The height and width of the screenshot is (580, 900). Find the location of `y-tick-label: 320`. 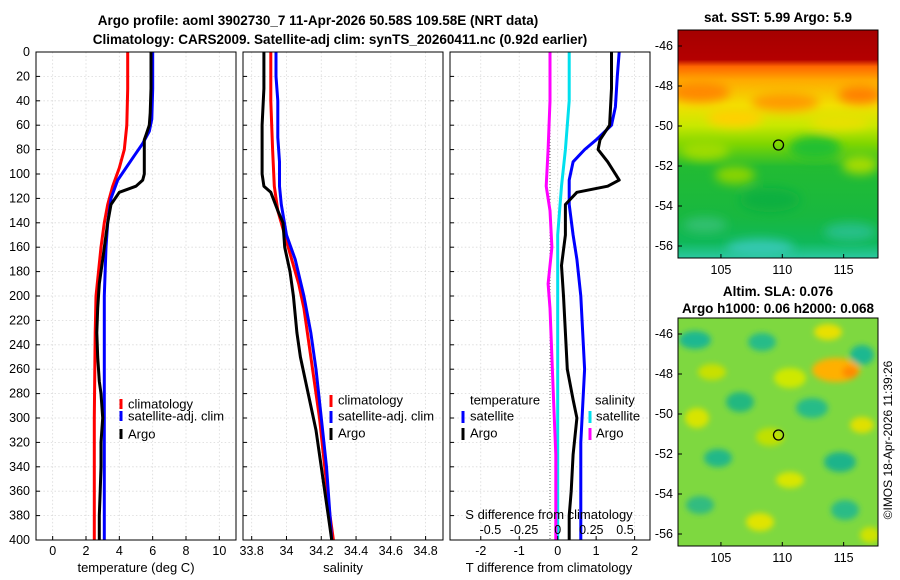

y-tick-label: 320 is located at coordinates (19, 442).